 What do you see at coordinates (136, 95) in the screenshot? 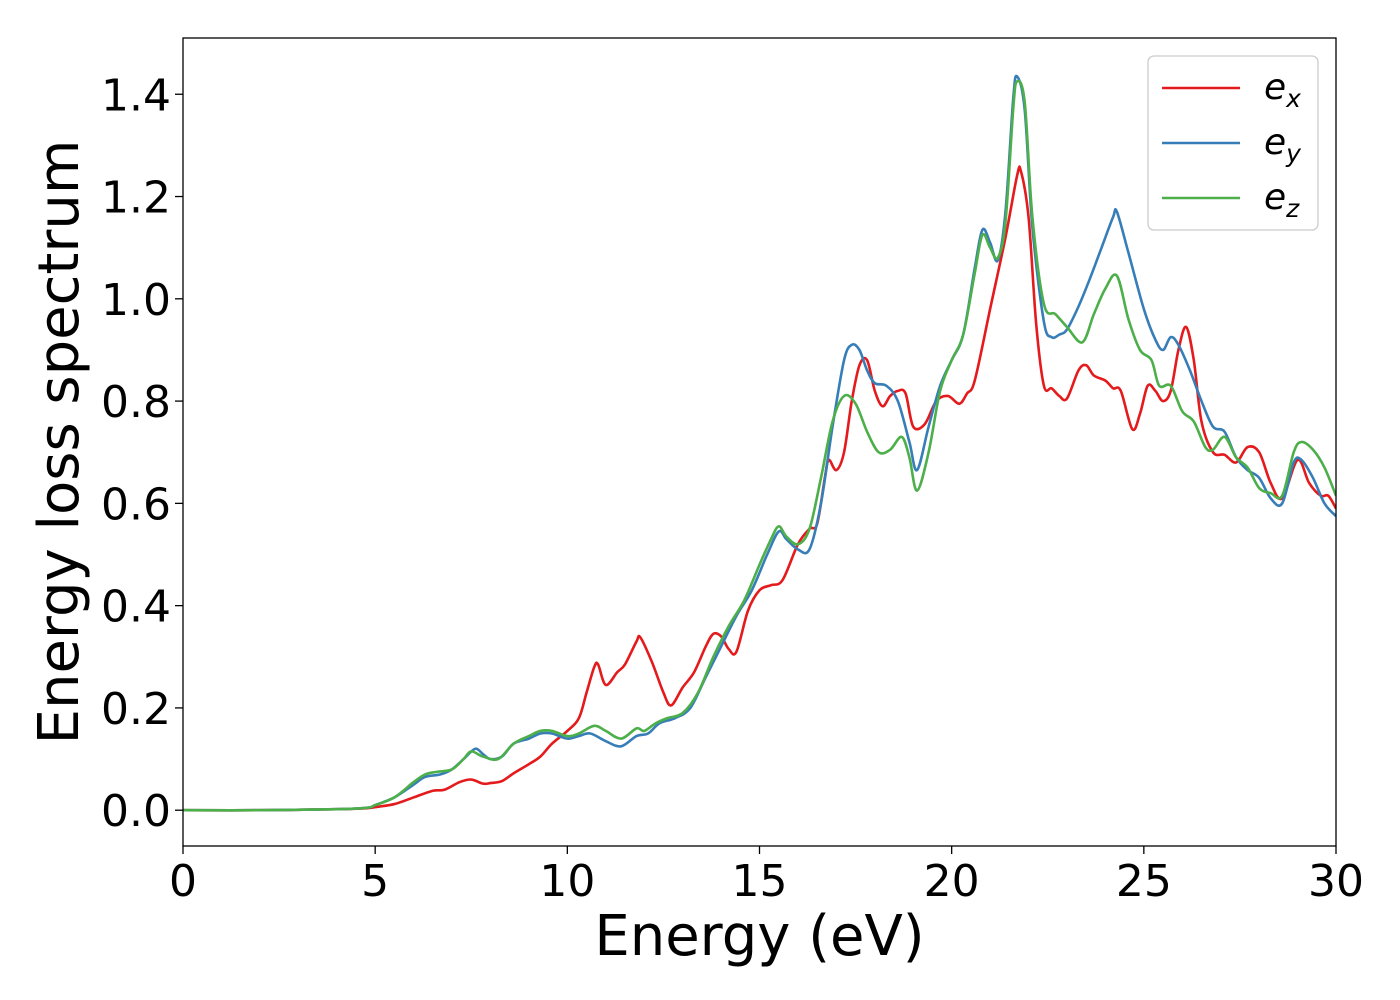
I see `y-tick-label: 1.4` at bounding box center [136, 95].